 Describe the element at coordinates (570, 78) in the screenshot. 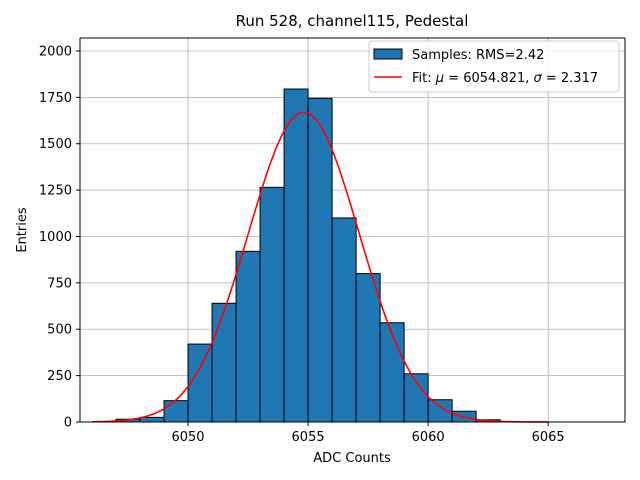

I see `legend-sigma-value: = 2.317` at that location.